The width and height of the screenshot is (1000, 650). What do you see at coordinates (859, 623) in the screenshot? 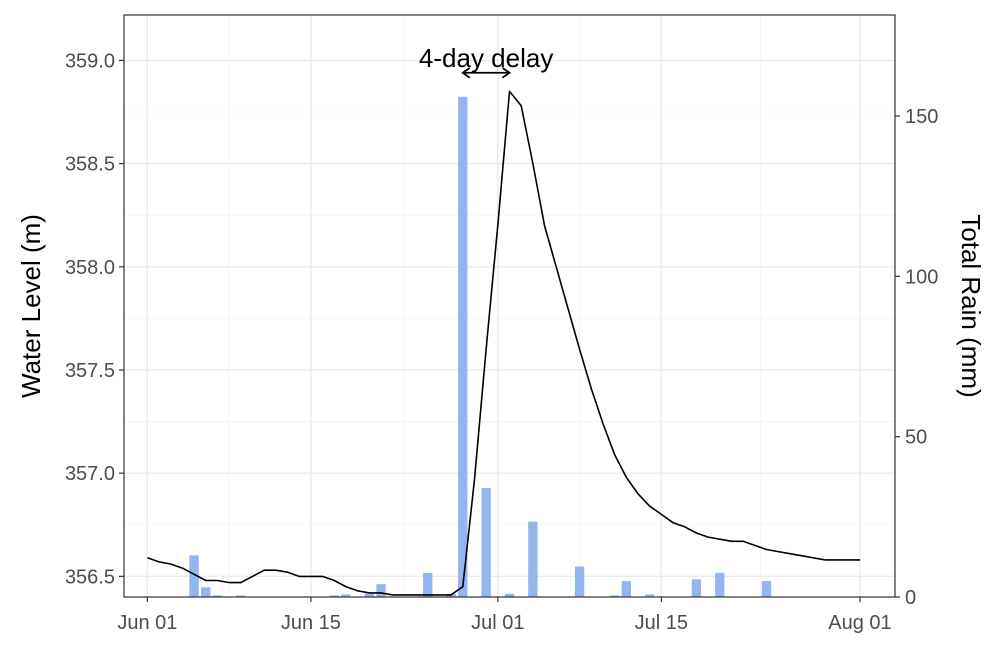
I see `x-tick-label: Aug 01` at bounding box center [859, 623].